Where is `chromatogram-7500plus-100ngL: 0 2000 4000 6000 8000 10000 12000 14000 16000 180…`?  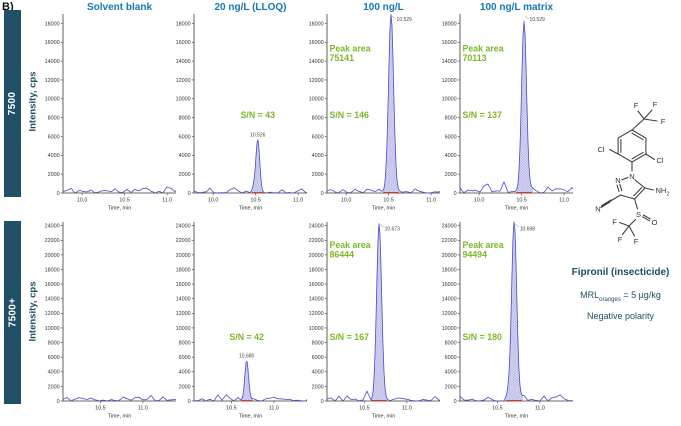 chromatogram-7500plus-100ngL: 0 2000 4000 6000 8000 10000 12000 14000 16000 180… is located at coordinates (375, 321).